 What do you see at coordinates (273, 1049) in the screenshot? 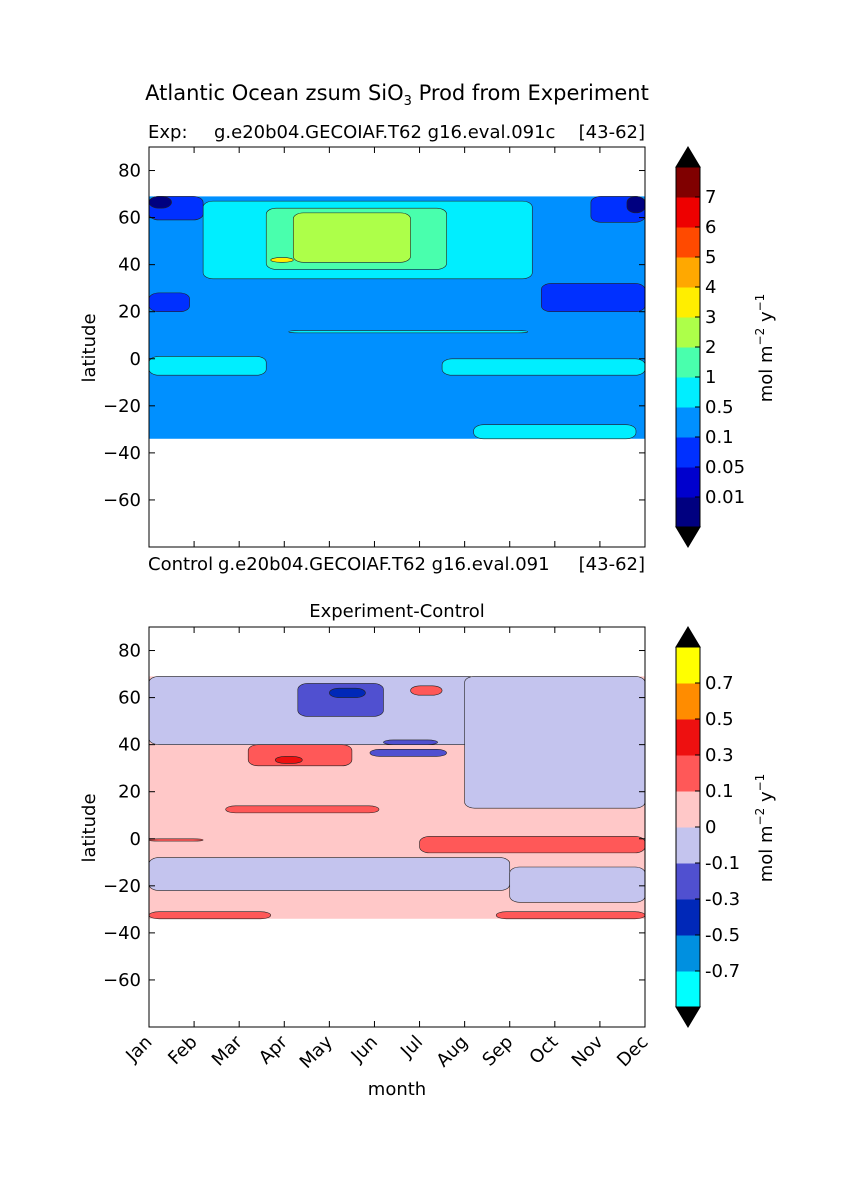
I see `x-tick-label: Apr` at bounding box center [273, 1049].